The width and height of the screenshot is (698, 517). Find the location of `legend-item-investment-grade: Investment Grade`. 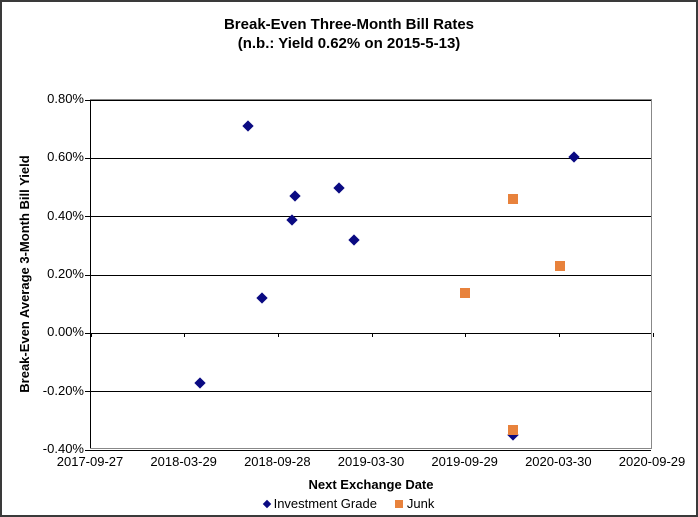

legend-item-investment-grade: Investment Grade is located at coordinates (319, 503).